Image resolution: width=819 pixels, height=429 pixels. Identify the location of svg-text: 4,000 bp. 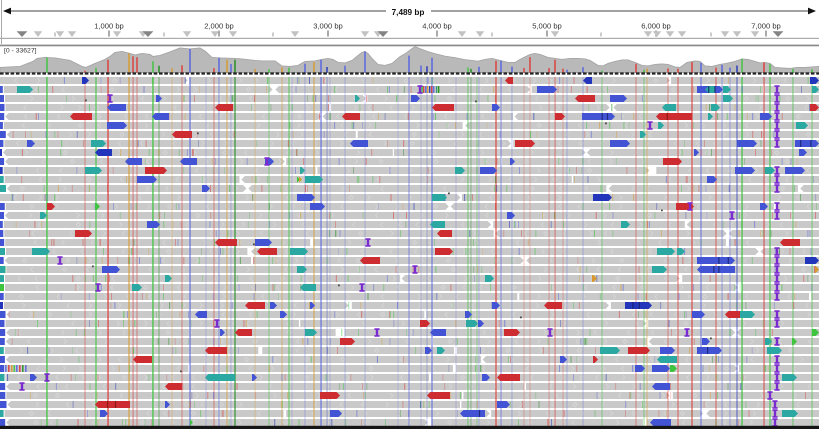
(437, 26).